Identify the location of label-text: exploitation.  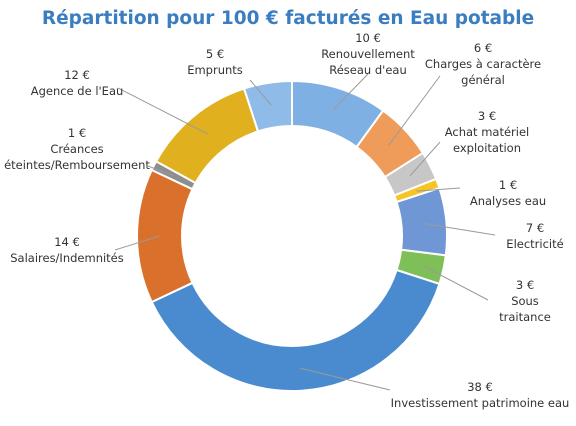
(487, 148).